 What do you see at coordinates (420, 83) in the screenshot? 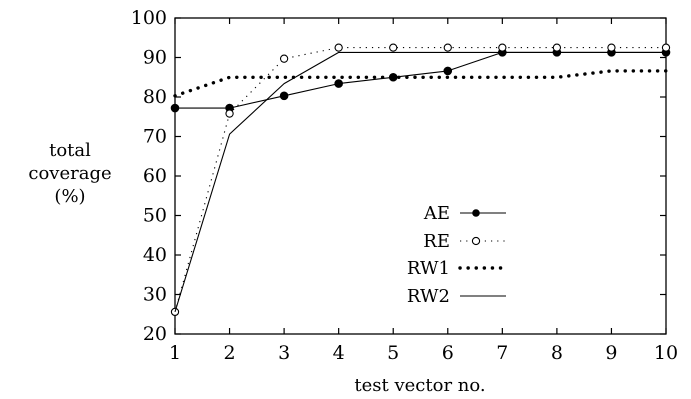
I see `series-rw1-line` at bounding box center [420, 83].